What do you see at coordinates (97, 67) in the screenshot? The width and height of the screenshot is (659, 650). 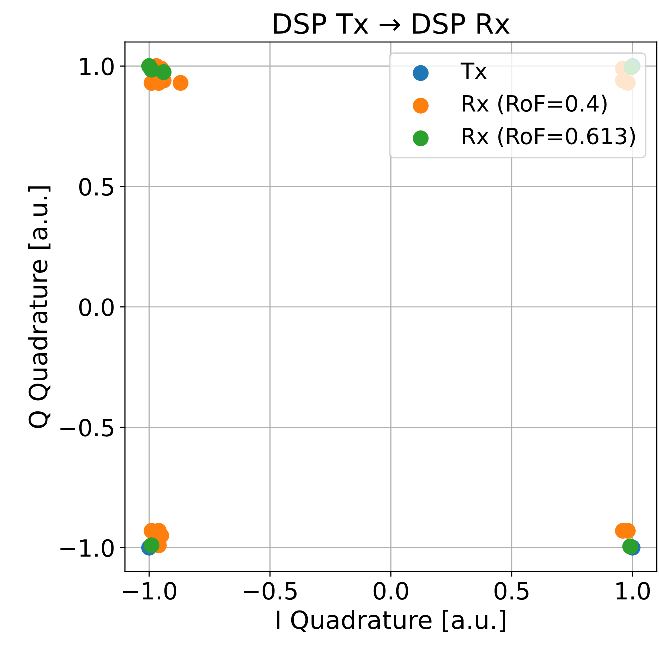 I see `y-tick-label: 1.0` at bounding box center [97, 67].